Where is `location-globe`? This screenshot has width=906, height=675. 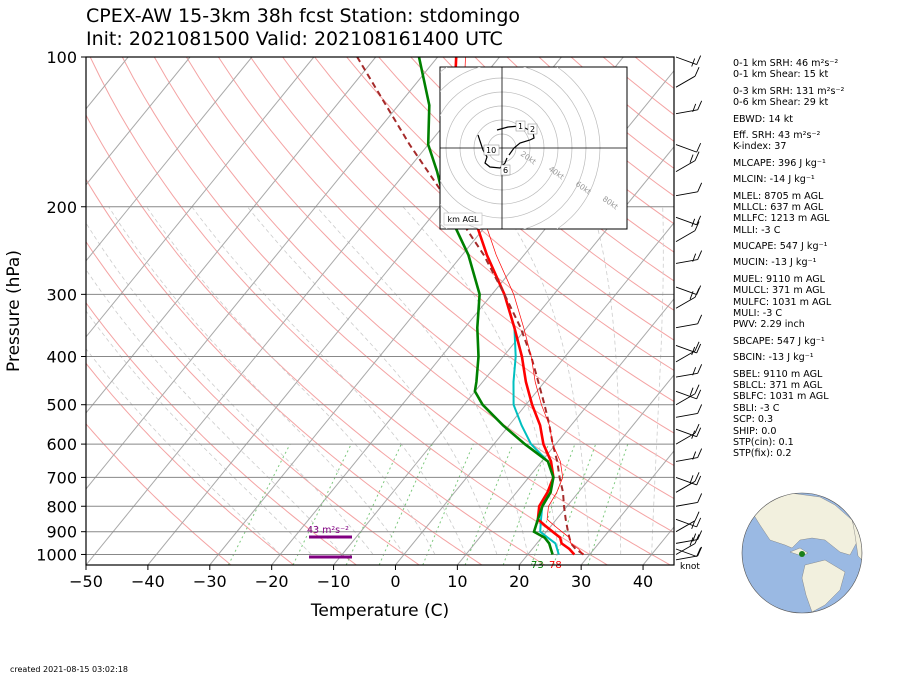
location-globe is located at coordinates (802, 553).